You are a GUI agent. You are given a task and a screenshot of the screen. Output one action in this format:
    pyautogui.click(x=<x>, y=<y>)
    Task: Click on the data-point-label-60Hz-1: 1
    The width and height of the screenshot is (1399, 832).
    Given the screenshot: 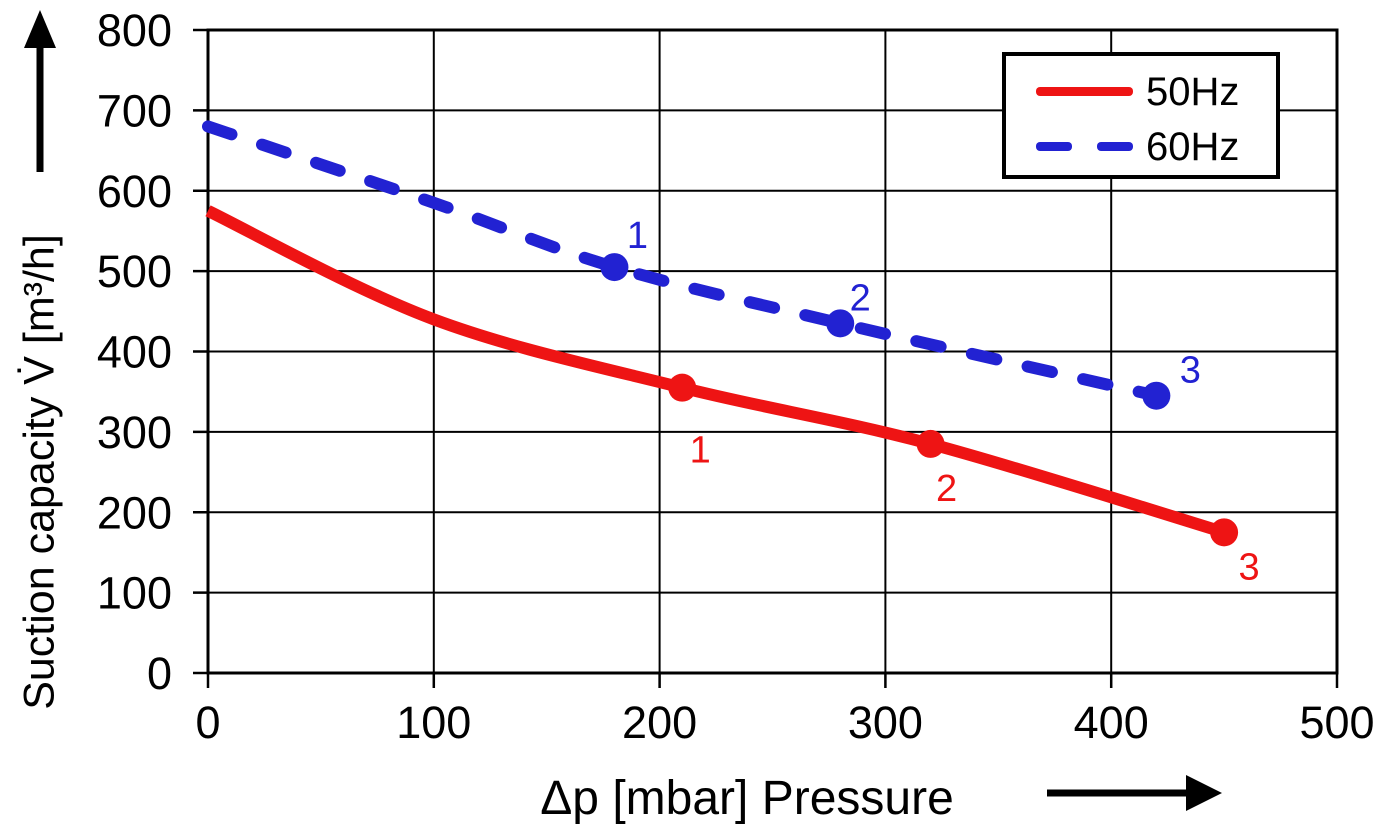 What is the action you would take?
    pyautogui.click(x=637, y=236)
    